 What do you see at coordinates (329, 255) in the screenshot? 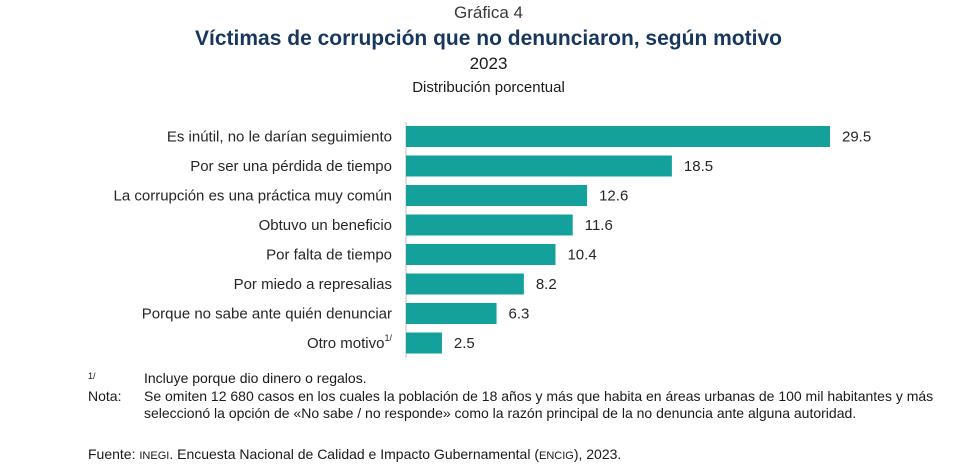
I see `category-label: Por falta de tiempo` at bounding box center [329, 255].